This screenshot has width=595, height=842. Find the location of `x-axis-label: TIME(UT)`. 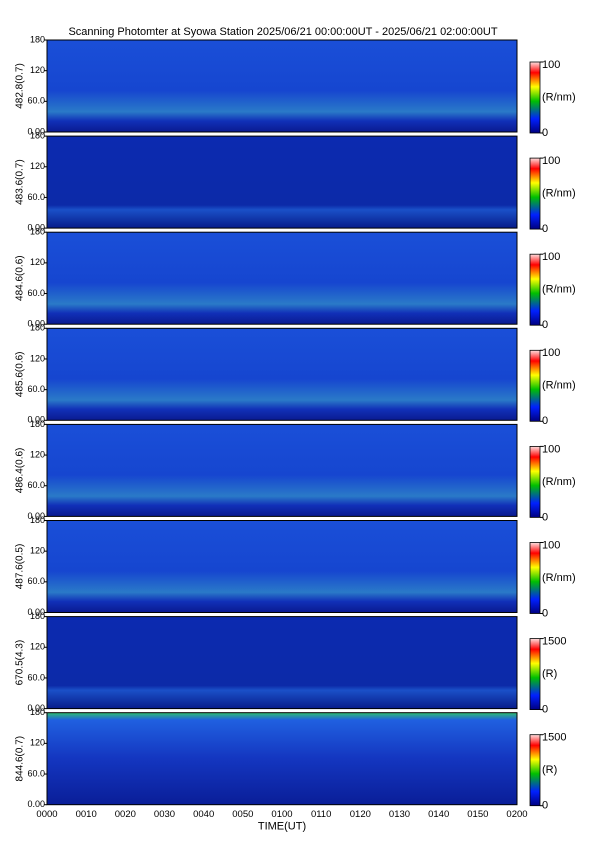

x-axis-label: TIME(UT) is located at coordinates (282, 827).